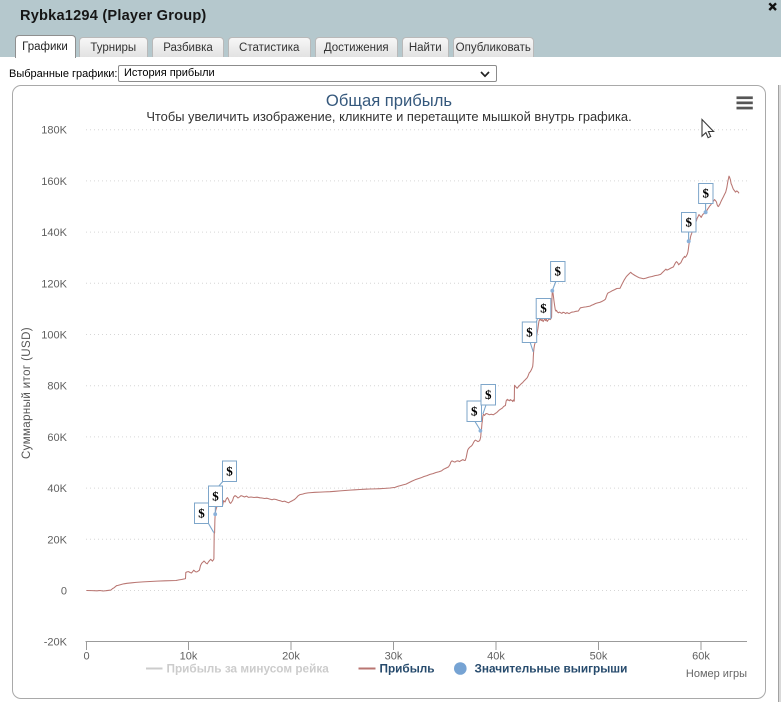  Describe the element at coordinates (496, 657) in the screenshot. I see `svg-text: 40k` at that location.